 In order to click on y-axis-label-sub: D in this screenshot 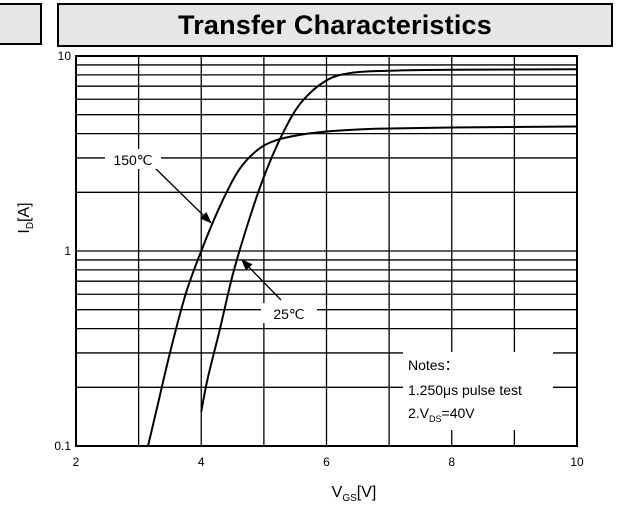, I will do `click(30, 225)`.